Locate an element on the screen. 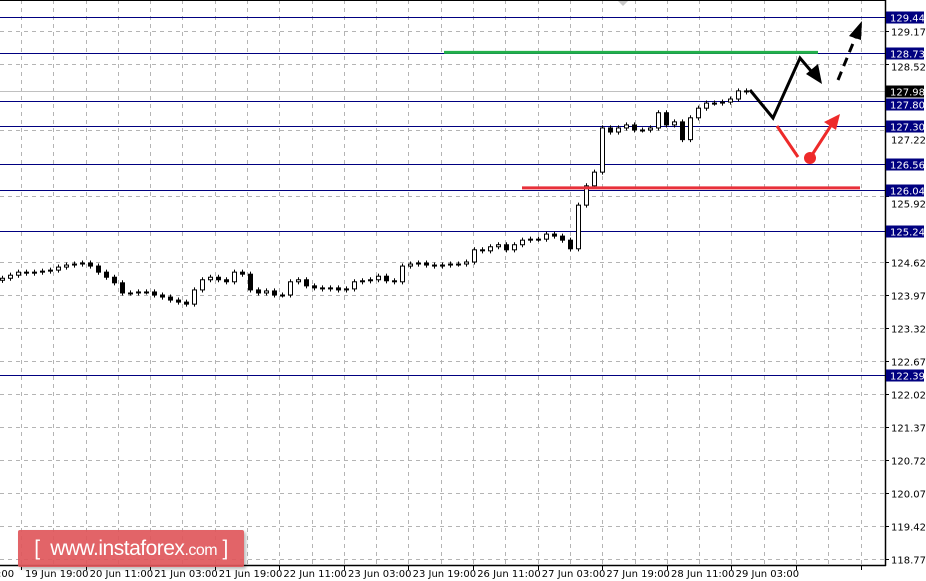 The height and width of the screenshot is (581, 926). current-price-badge is located at coordinates (905, 91).